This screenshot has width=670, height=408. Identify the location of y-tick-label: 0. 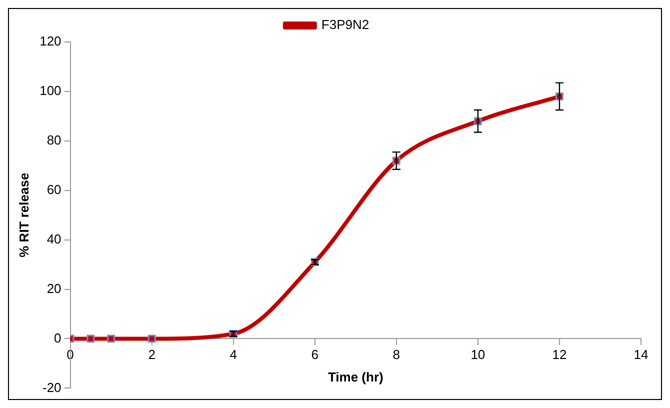
(58, 338).